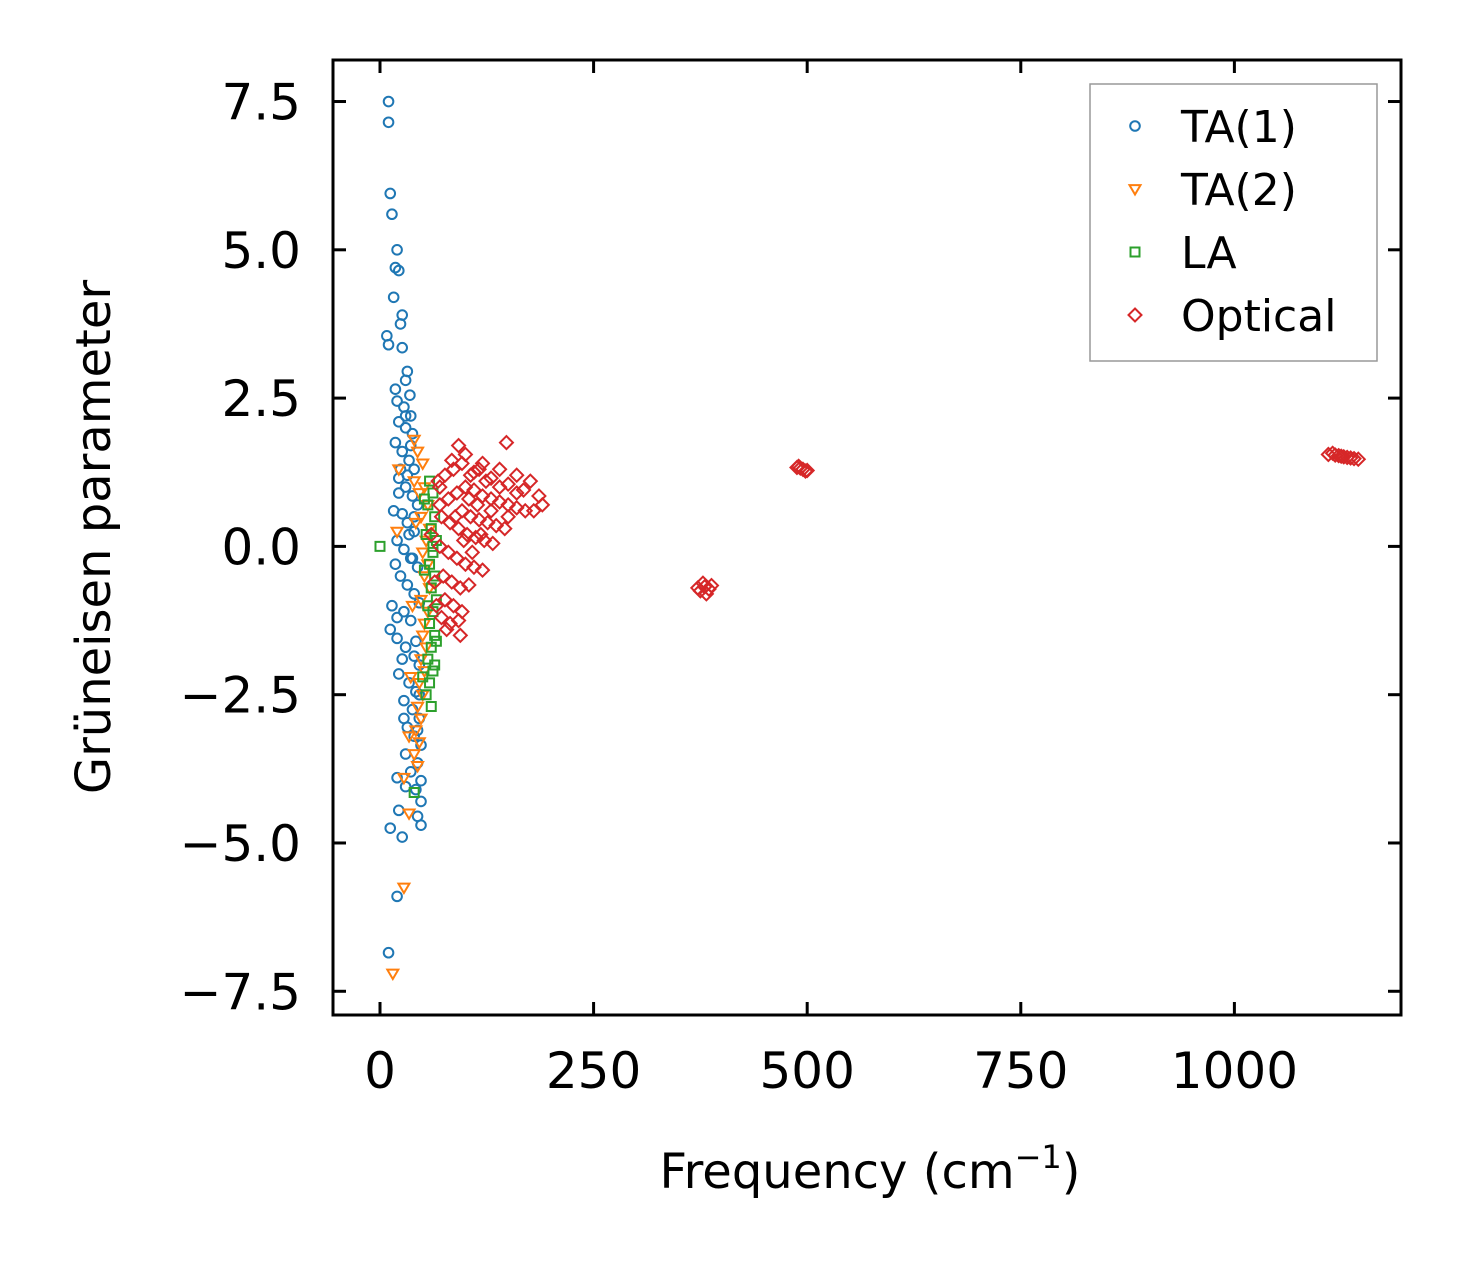  I want to click on x-axis-title-main: Frequency (cm, so click(836, 1172).